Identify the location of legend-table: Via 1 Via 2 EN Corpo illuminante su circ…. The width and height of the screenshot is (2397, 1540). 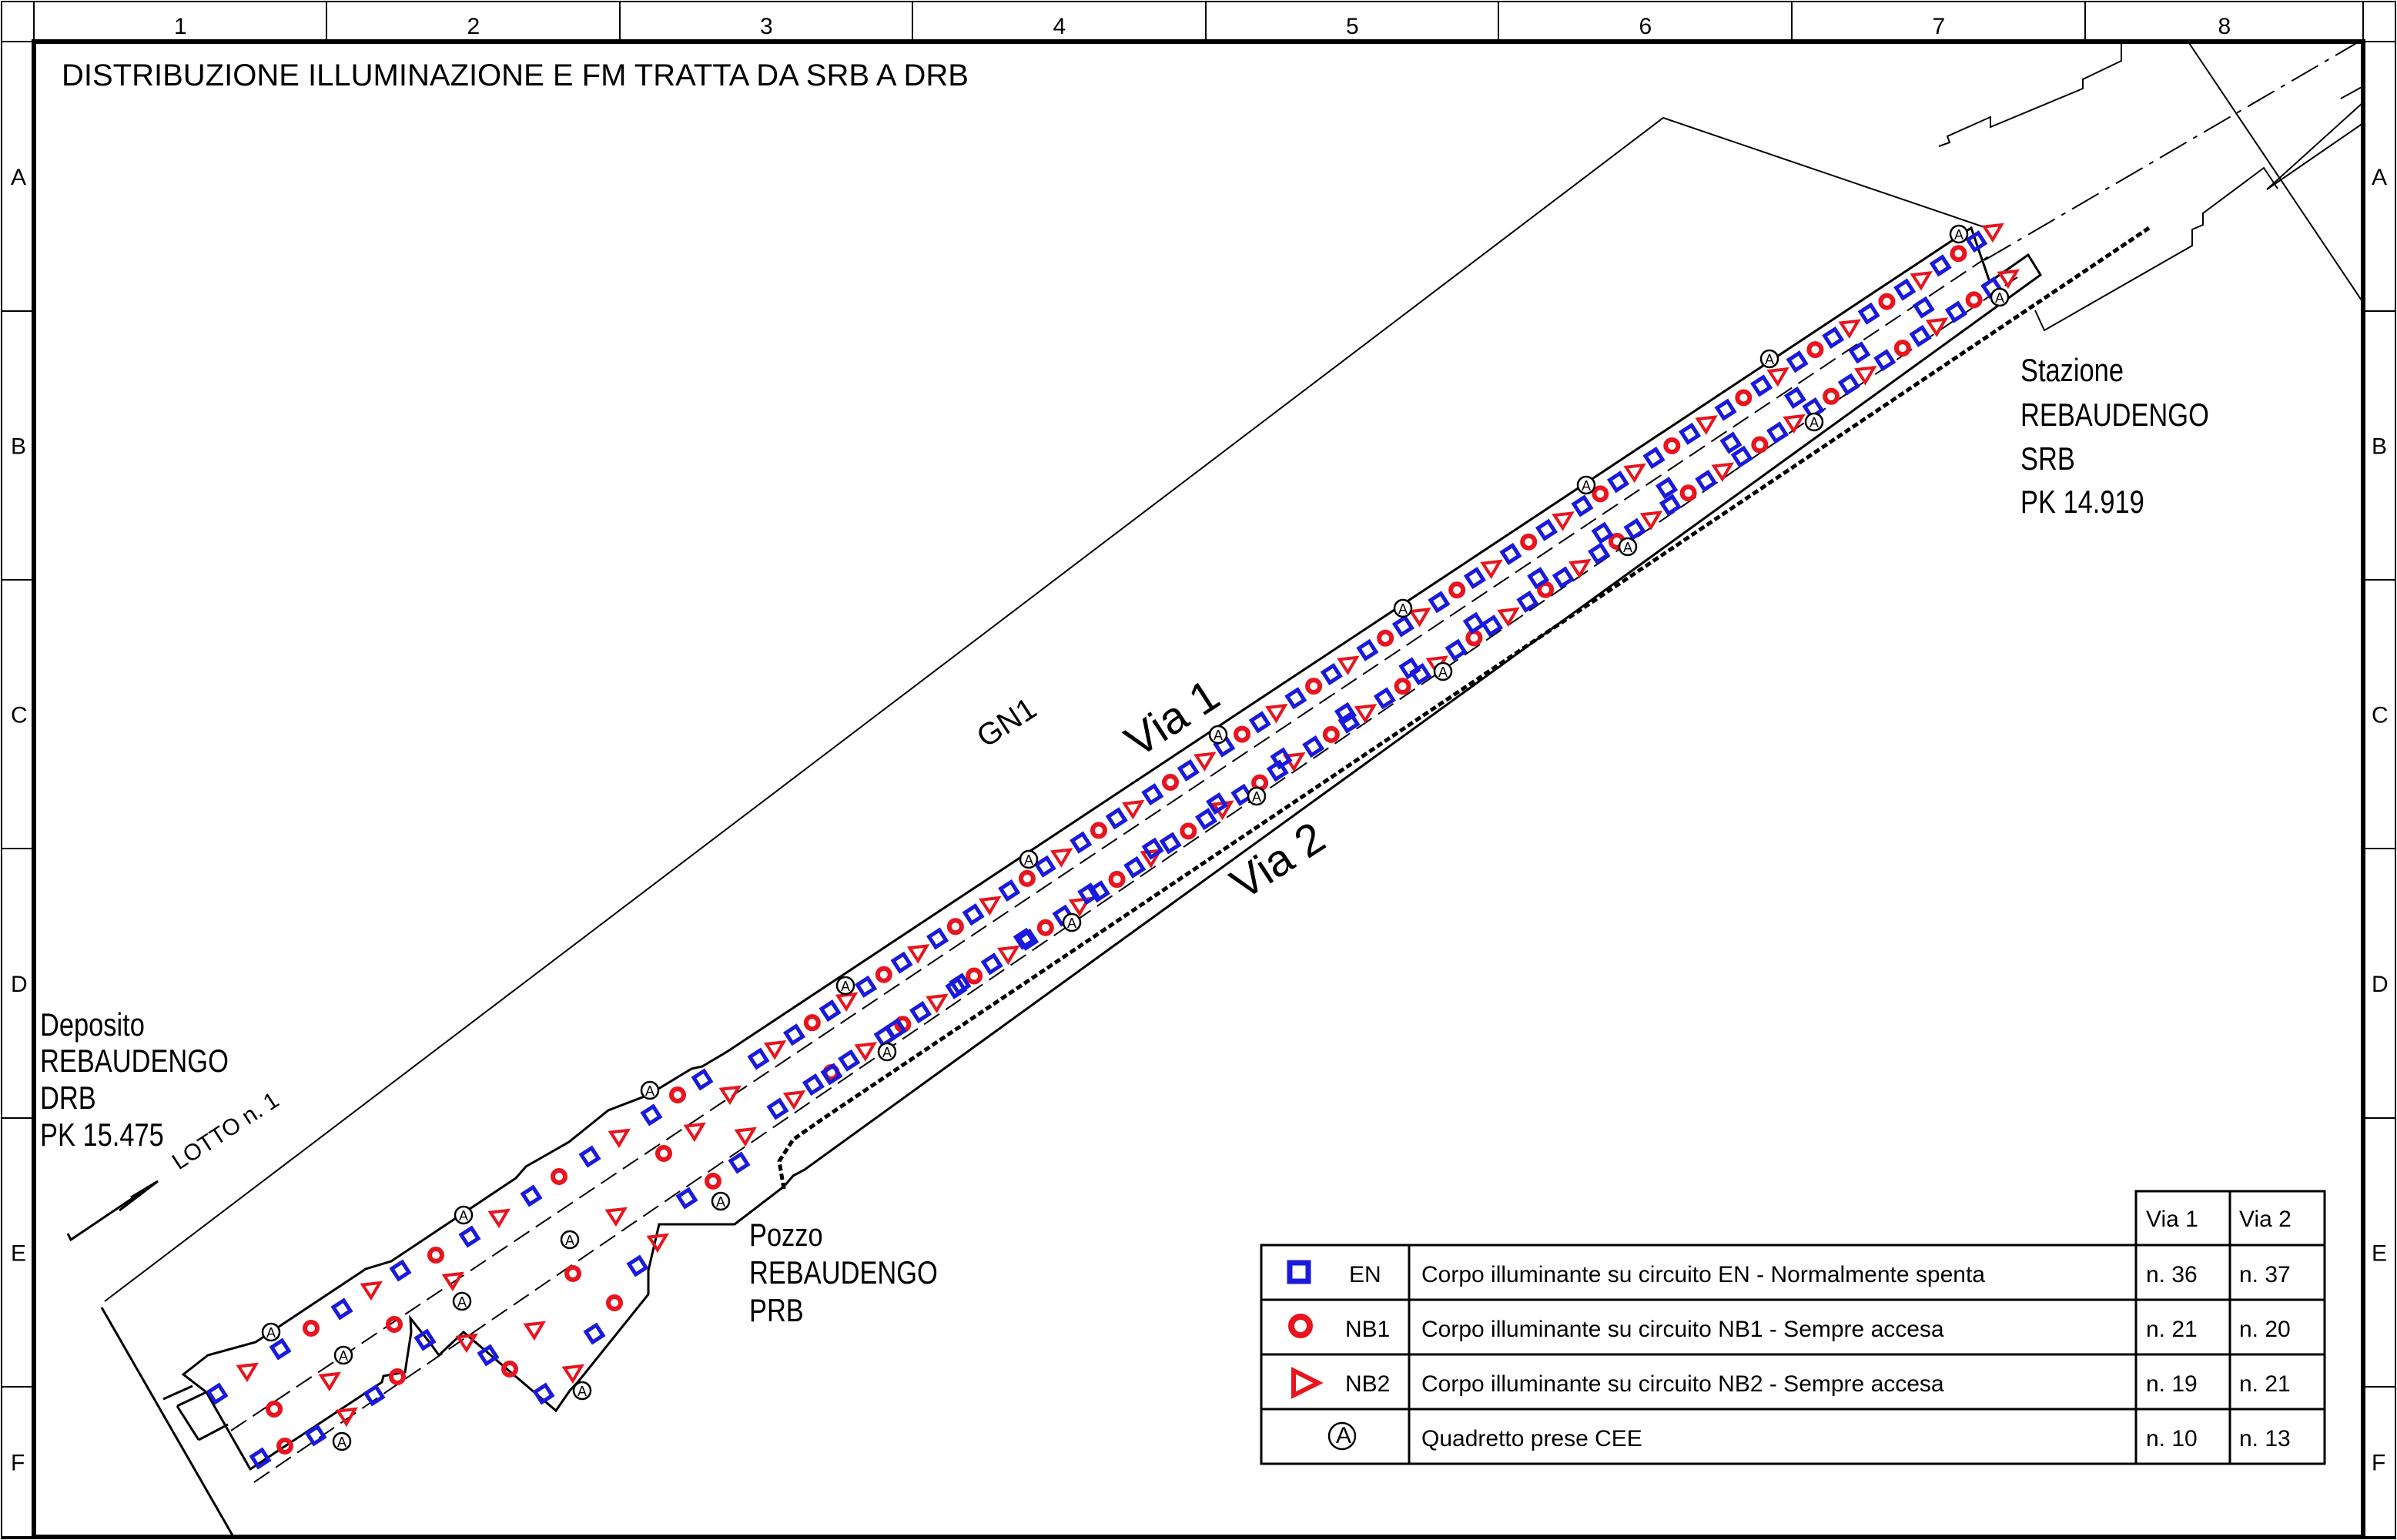
(1793, 1327).